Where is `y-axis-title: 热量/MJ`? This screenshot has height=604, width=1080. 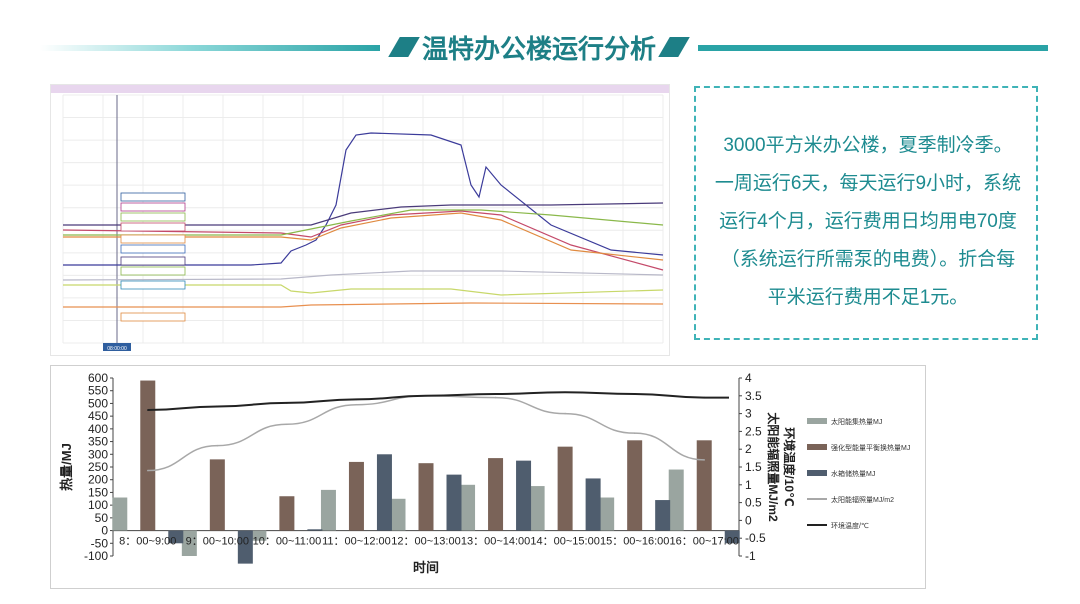 y-axis-title: 热量/MJ is located at coordinates (66, 467).